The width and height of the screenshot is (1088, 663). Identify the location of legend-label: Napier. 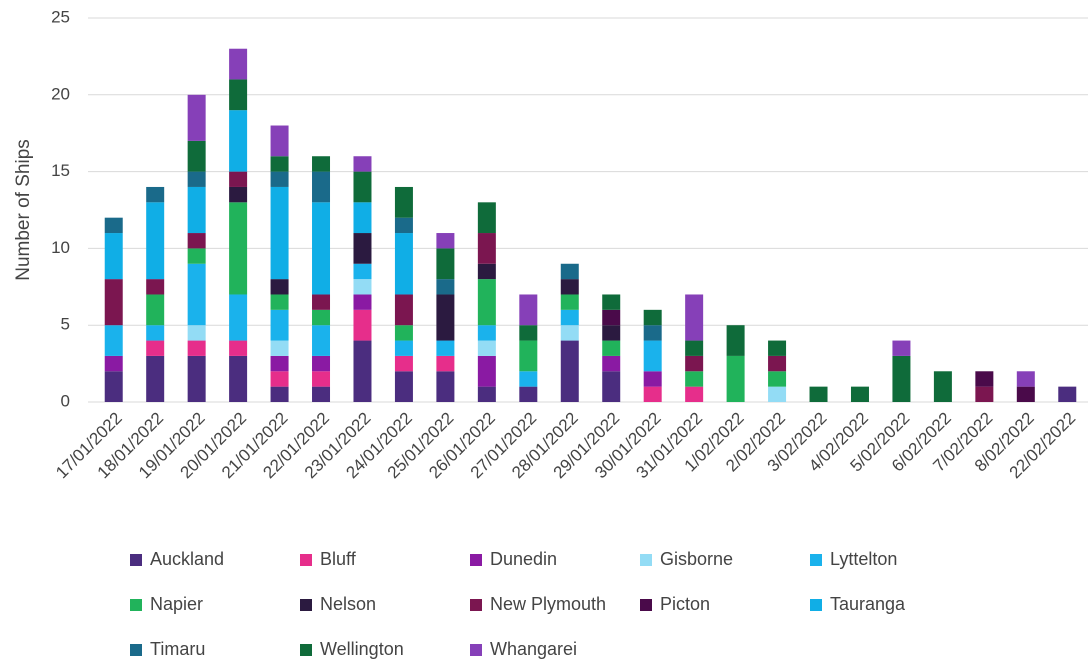
(176, 604).